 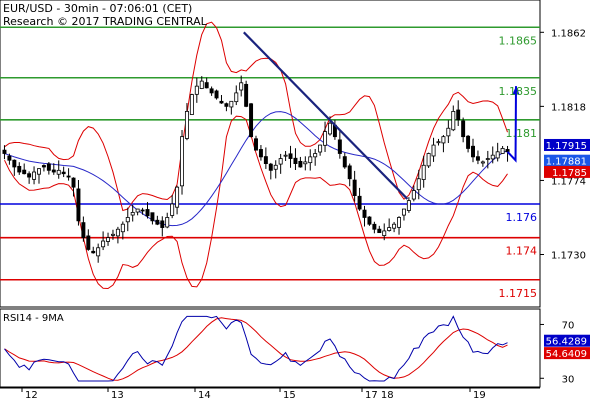 What do you see at coordinates (522, 217) in the screenshot?
I see `level-label-3: 1.176` at bounding box center [522, 217].